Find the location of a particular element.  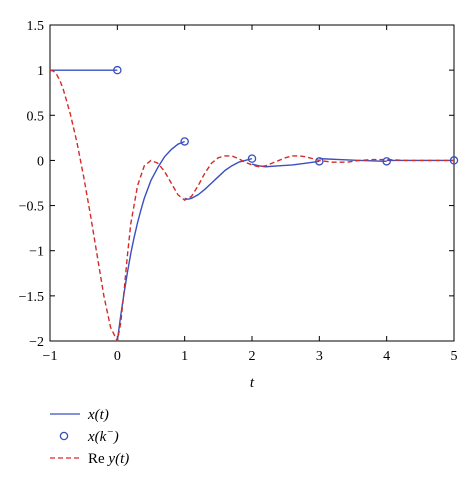

y-tick-label: −1 is located at coordinates (36, 252).